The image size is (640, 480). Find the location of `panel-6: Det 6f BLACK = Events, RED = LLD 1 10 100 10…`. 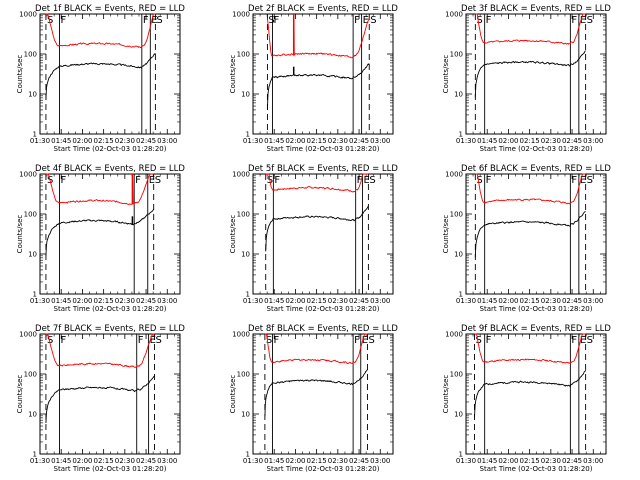

panel-6: Det 6f BLACK = Events, RED = LLD 1 10 100 10… is located at coordinates (526, 238).